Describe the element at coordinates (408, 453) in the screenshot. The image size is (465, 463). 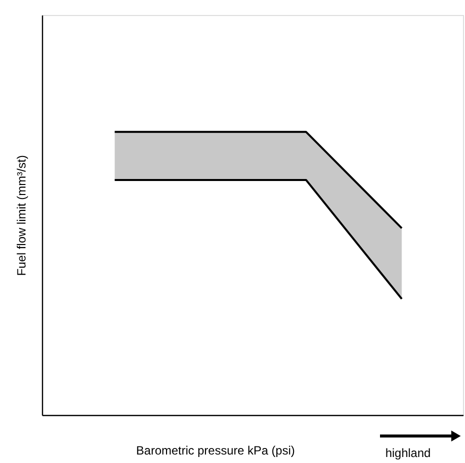
I see `text: highland` at that location.